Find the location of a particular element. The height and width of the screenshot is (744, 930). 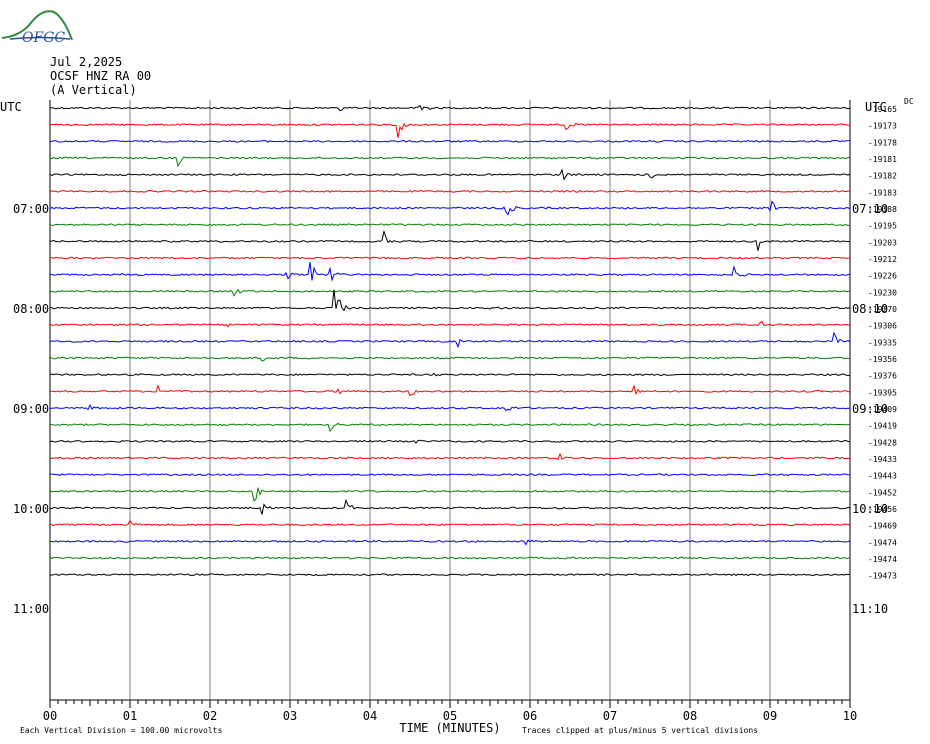

left-hour-label: 07:00 is located at coordinates (31, 209).